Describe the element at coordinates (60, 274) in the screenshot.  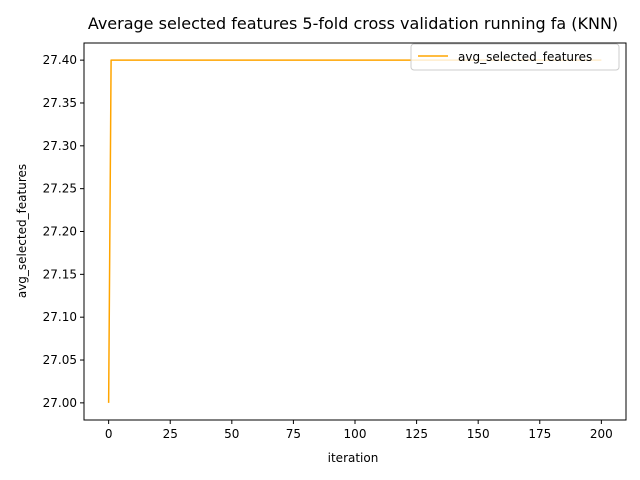
I see `y-tick-label: 27.15` at that location.